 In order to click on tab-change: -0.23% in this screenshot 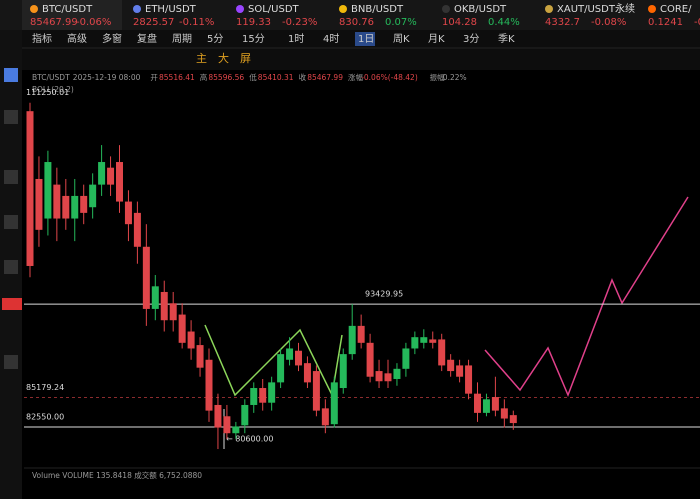, I will do `click(299, 22)`.